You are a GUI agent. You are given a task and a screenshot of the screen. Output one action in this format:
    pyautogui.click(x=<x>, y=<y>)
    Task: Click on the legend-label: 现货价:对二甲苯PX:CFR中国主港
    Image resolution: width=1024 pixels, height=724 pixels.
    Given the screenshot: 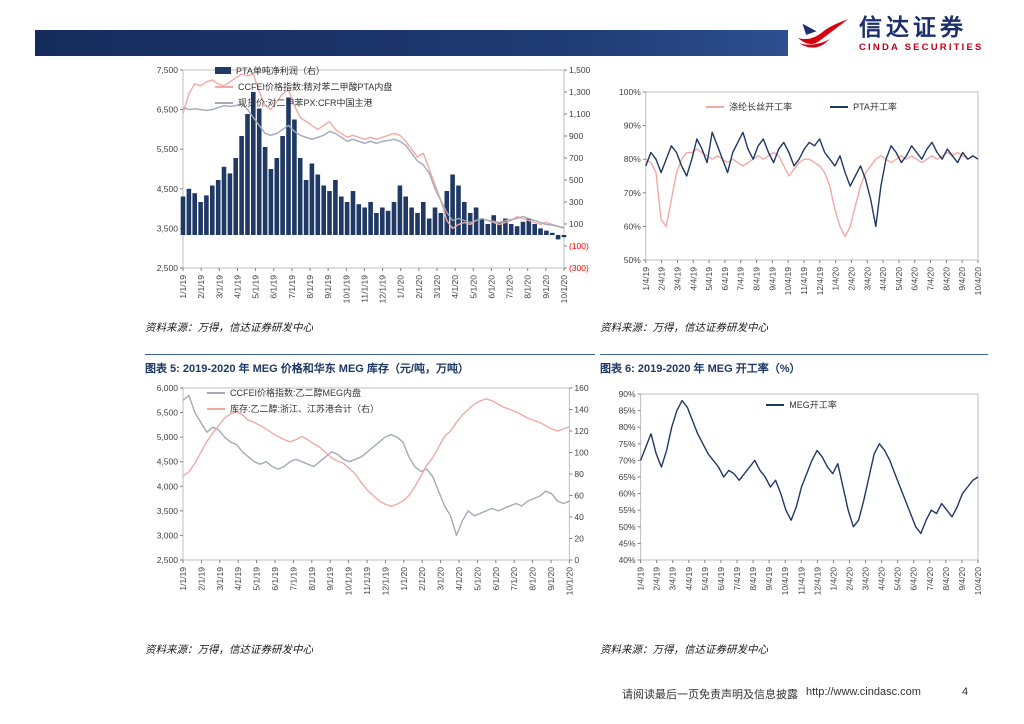 What is the action you would take?
    pyautogui.click(x=305, y=103)
    